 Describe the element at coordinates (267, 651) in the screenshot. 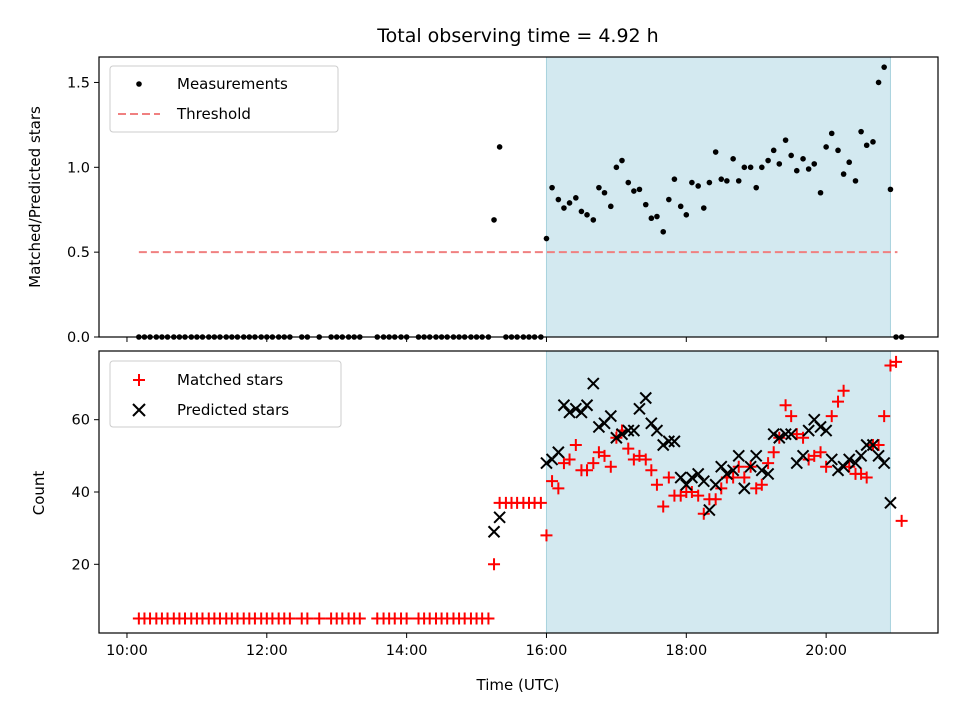

I see `x-tick-label: 12:00` at that location.